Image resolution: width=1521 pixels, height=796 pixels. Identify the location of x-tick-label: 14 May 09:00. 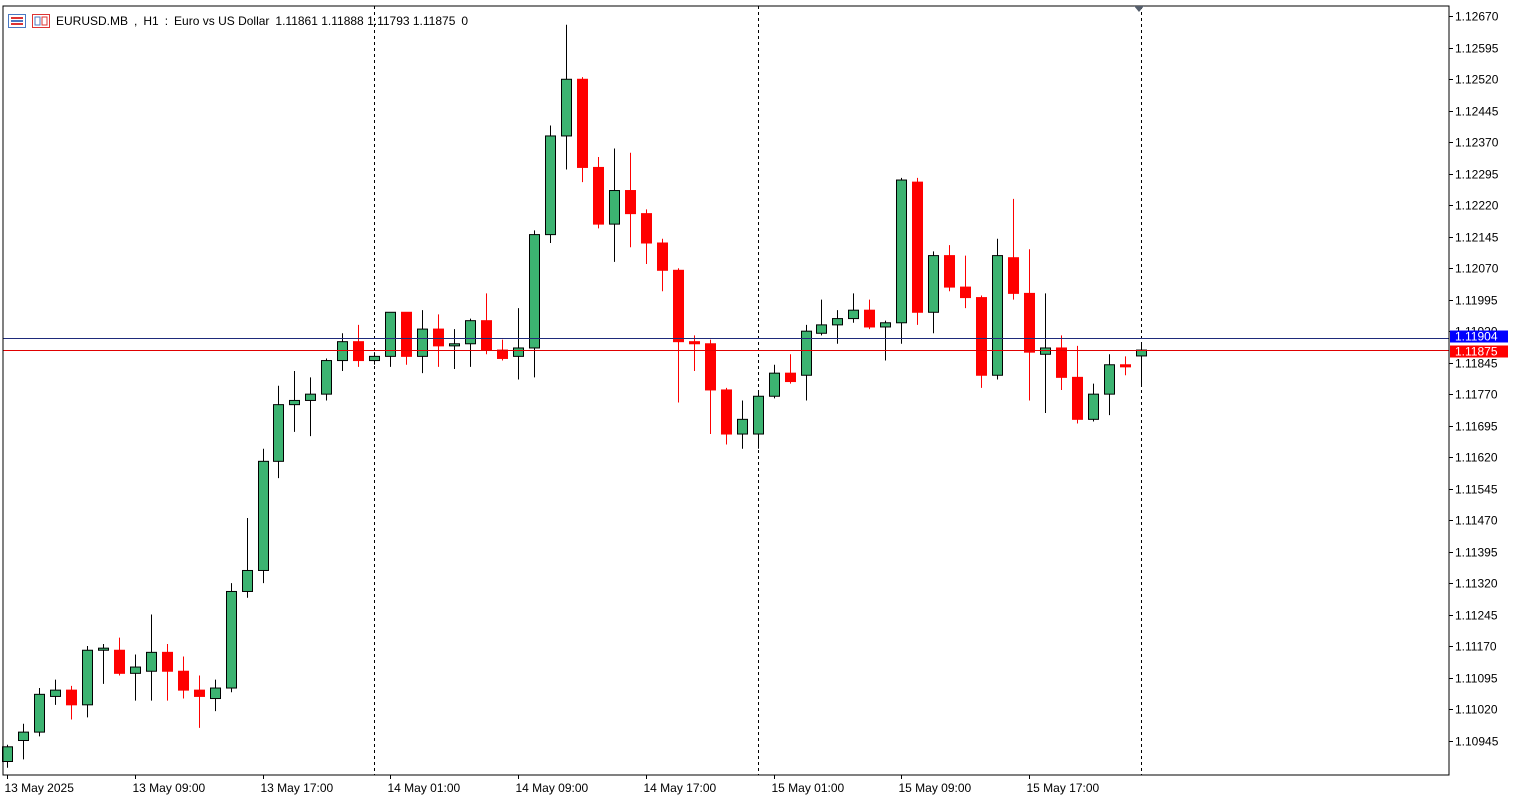
(552, 788).